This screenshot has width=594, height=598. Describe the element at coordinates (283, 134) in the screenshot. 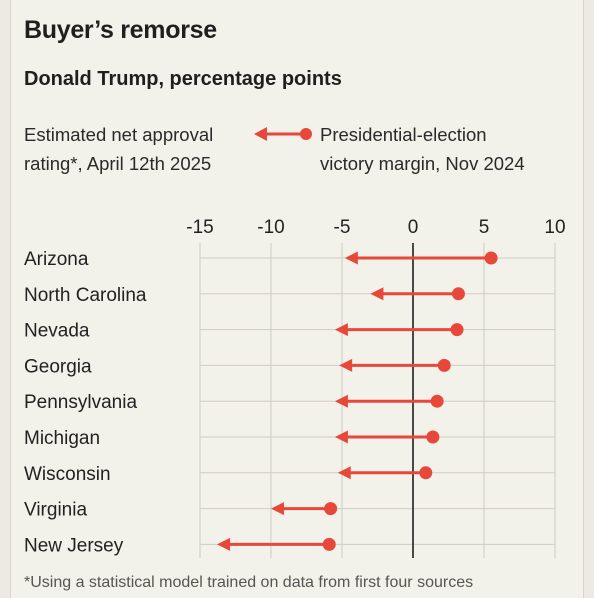

I see `legend-arrow-icon` at that location.